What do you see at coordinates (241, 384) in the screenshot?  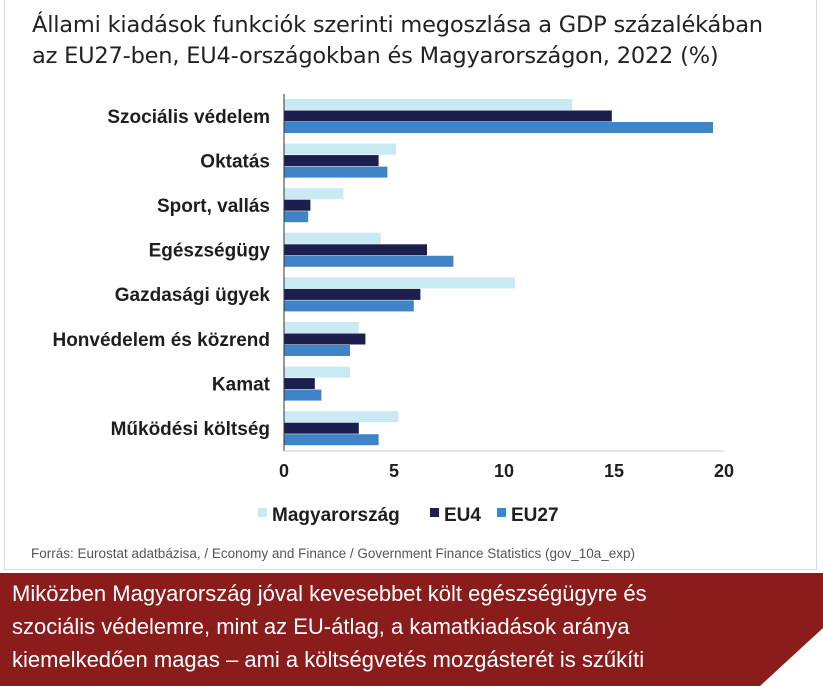 I see `category-label: Kamat` at bounding box center [241, 384].